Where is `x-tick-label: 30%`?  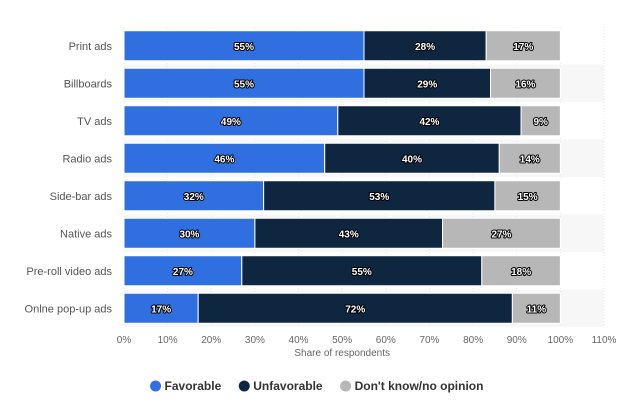 x-tick-label: 30% is located at coordinates (255, 340).